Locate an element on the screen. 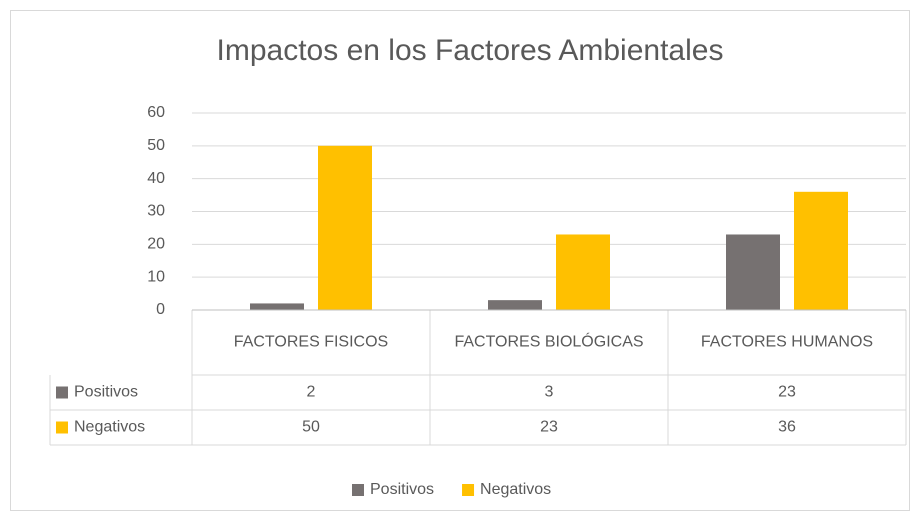  table-cell: 50 is located at coordinates (311, 427).